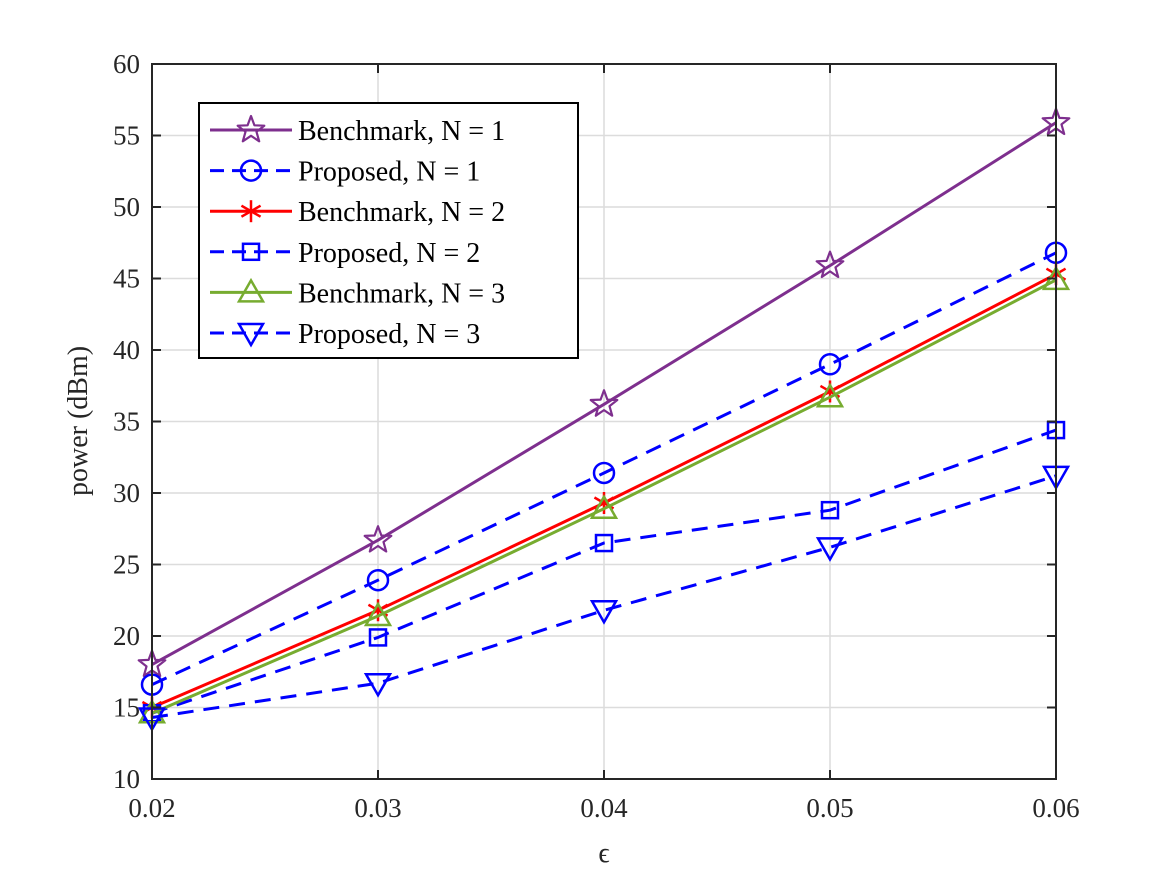 This screenshot has width=1167, height=875. I want to click on legend-entry-6: Proposed, N = 3, so click(345, 334).